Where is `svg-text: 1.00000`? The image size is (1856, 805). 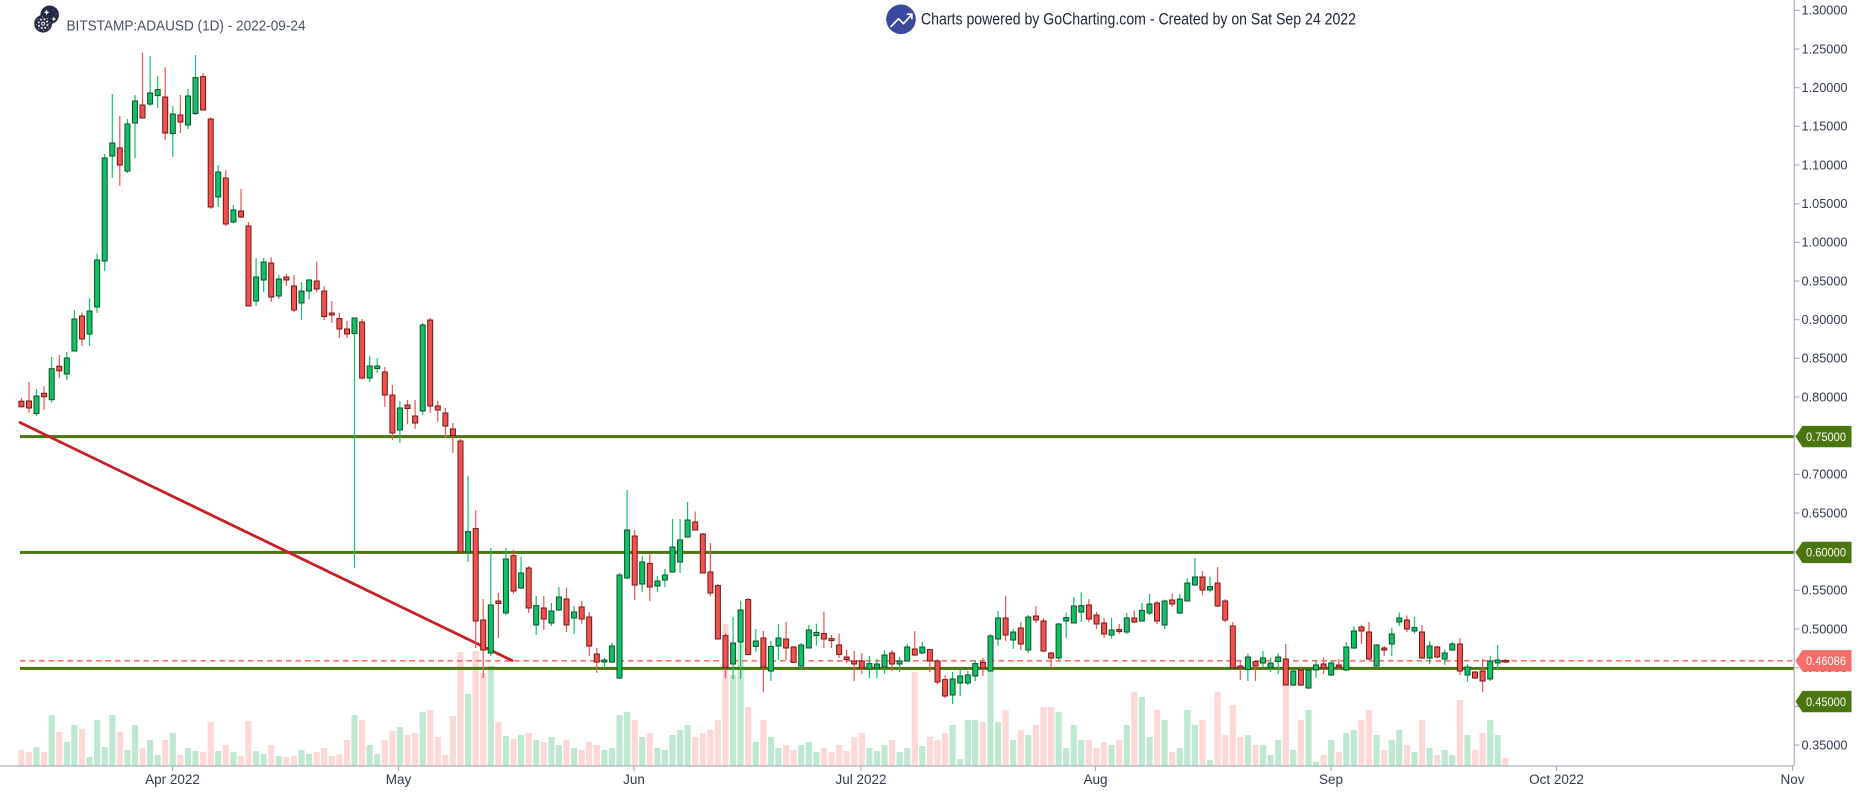 svg-text: 1.00000 is located at coordinates (1825, 243).